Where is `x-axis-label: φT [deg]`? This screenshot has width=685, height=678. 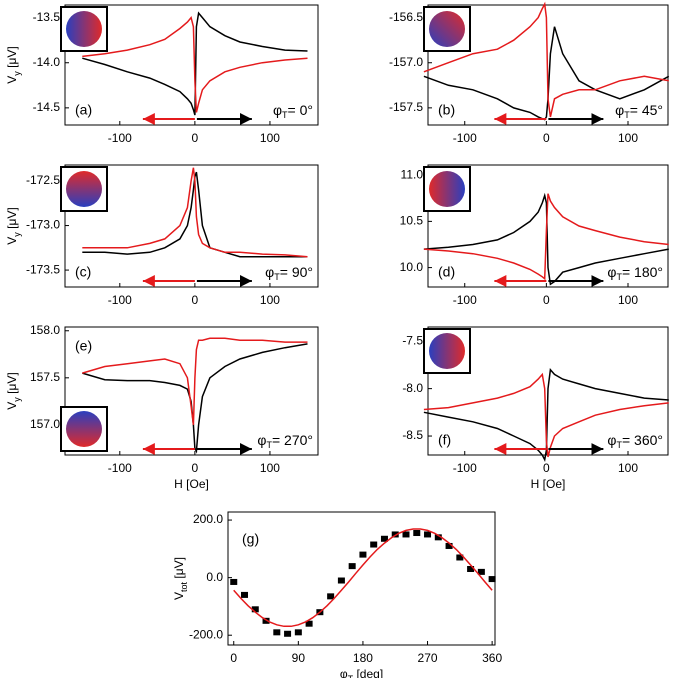
x-axis-label: φT [deg] is located at coordinates (361, 672).